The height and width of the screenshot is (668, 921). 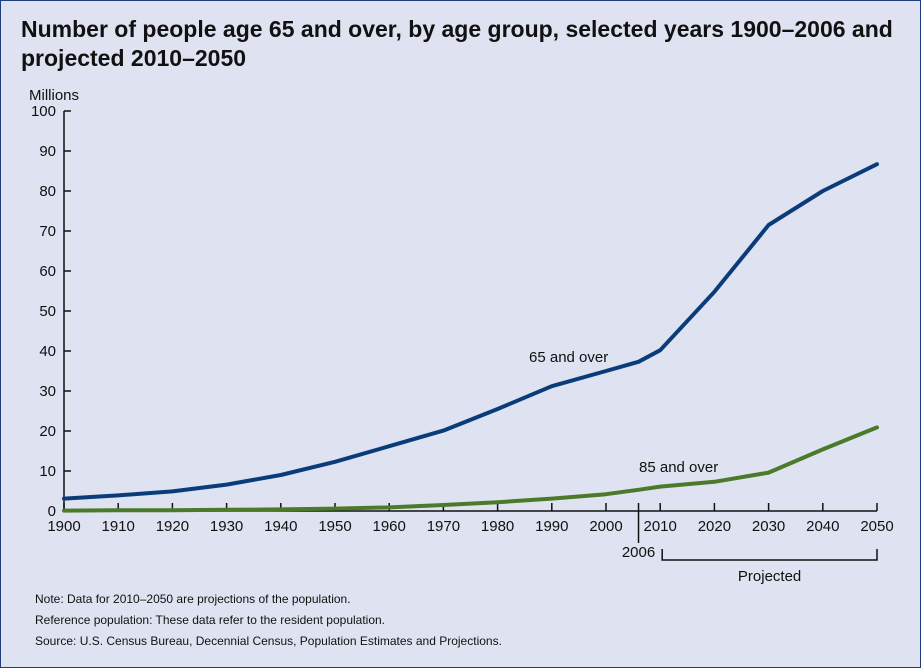 What do you see at coordinates (172, 526) in the screenshot?
I see `x-tick-label: 1920` at bounding box center [172, 526].